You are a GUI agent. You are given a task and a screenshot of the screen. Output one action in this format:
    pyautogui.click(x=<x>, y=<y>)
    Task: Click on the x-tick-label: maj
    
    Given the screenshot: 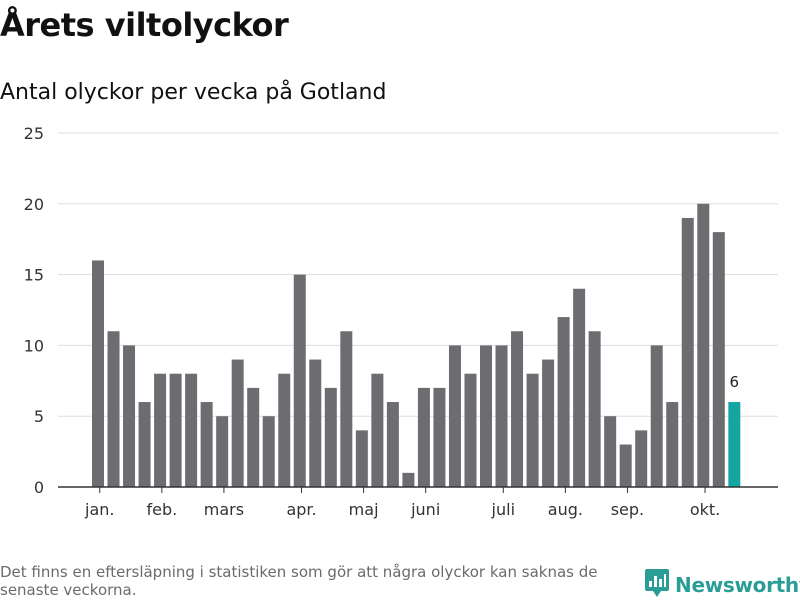 What is the action you would take?
    pyautogui.click(x=364, y=509)
    